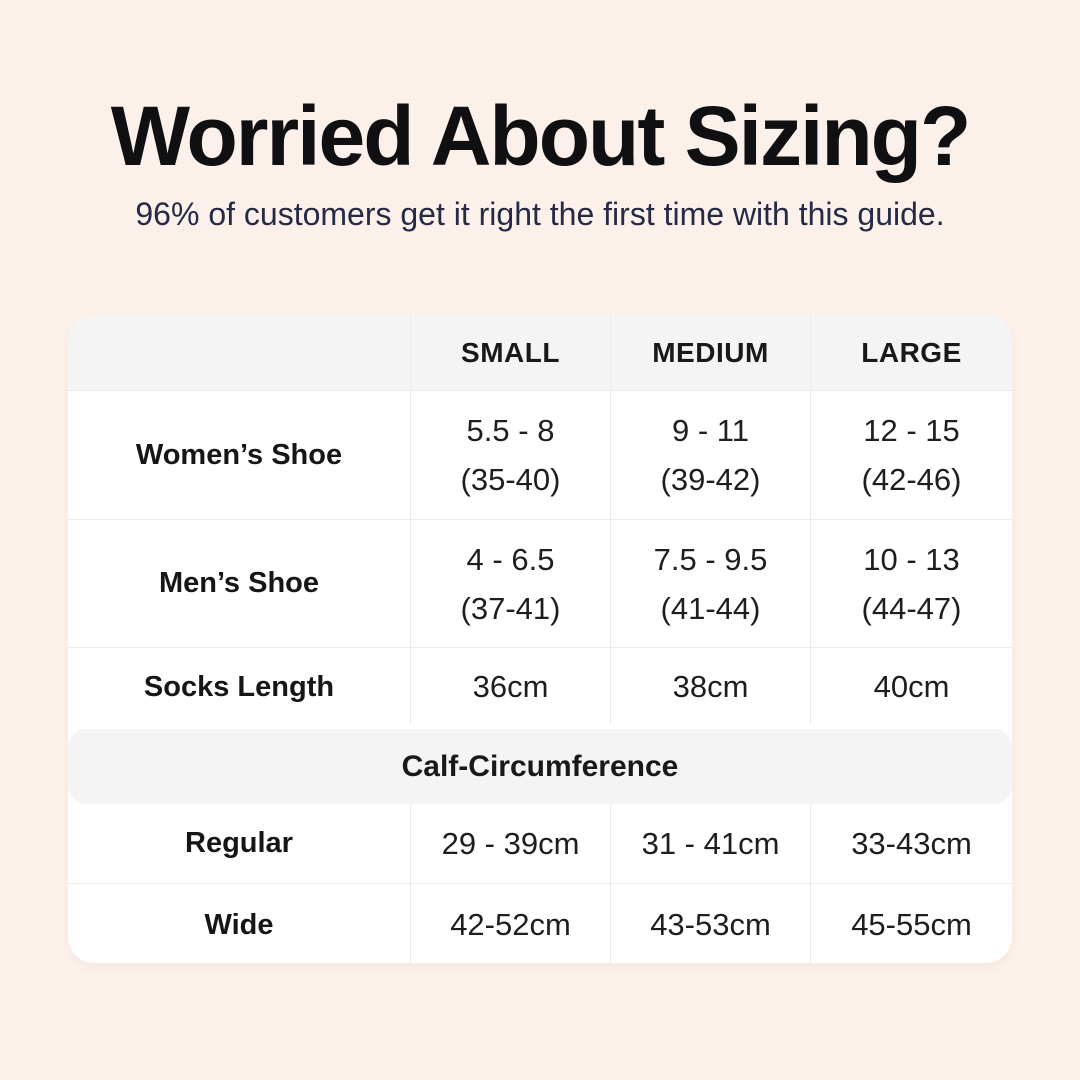  What do you see at coordinates (541, 136) in the screenshot?
I see `page-title: Worried About Sizing?` at bounding box center [541, 136].